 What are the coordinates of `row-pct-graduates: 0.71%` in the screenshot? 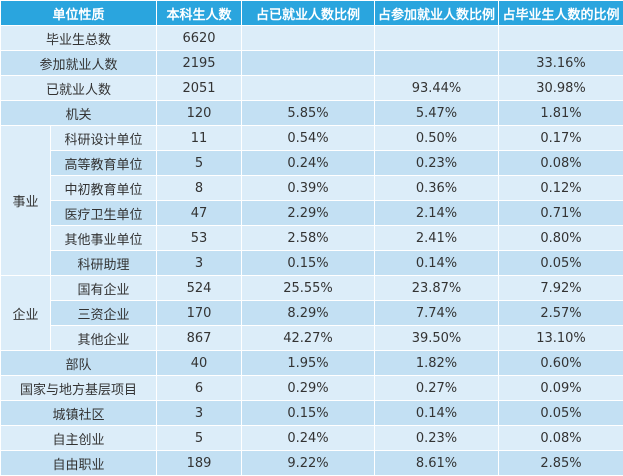 It's located at (561, 213).